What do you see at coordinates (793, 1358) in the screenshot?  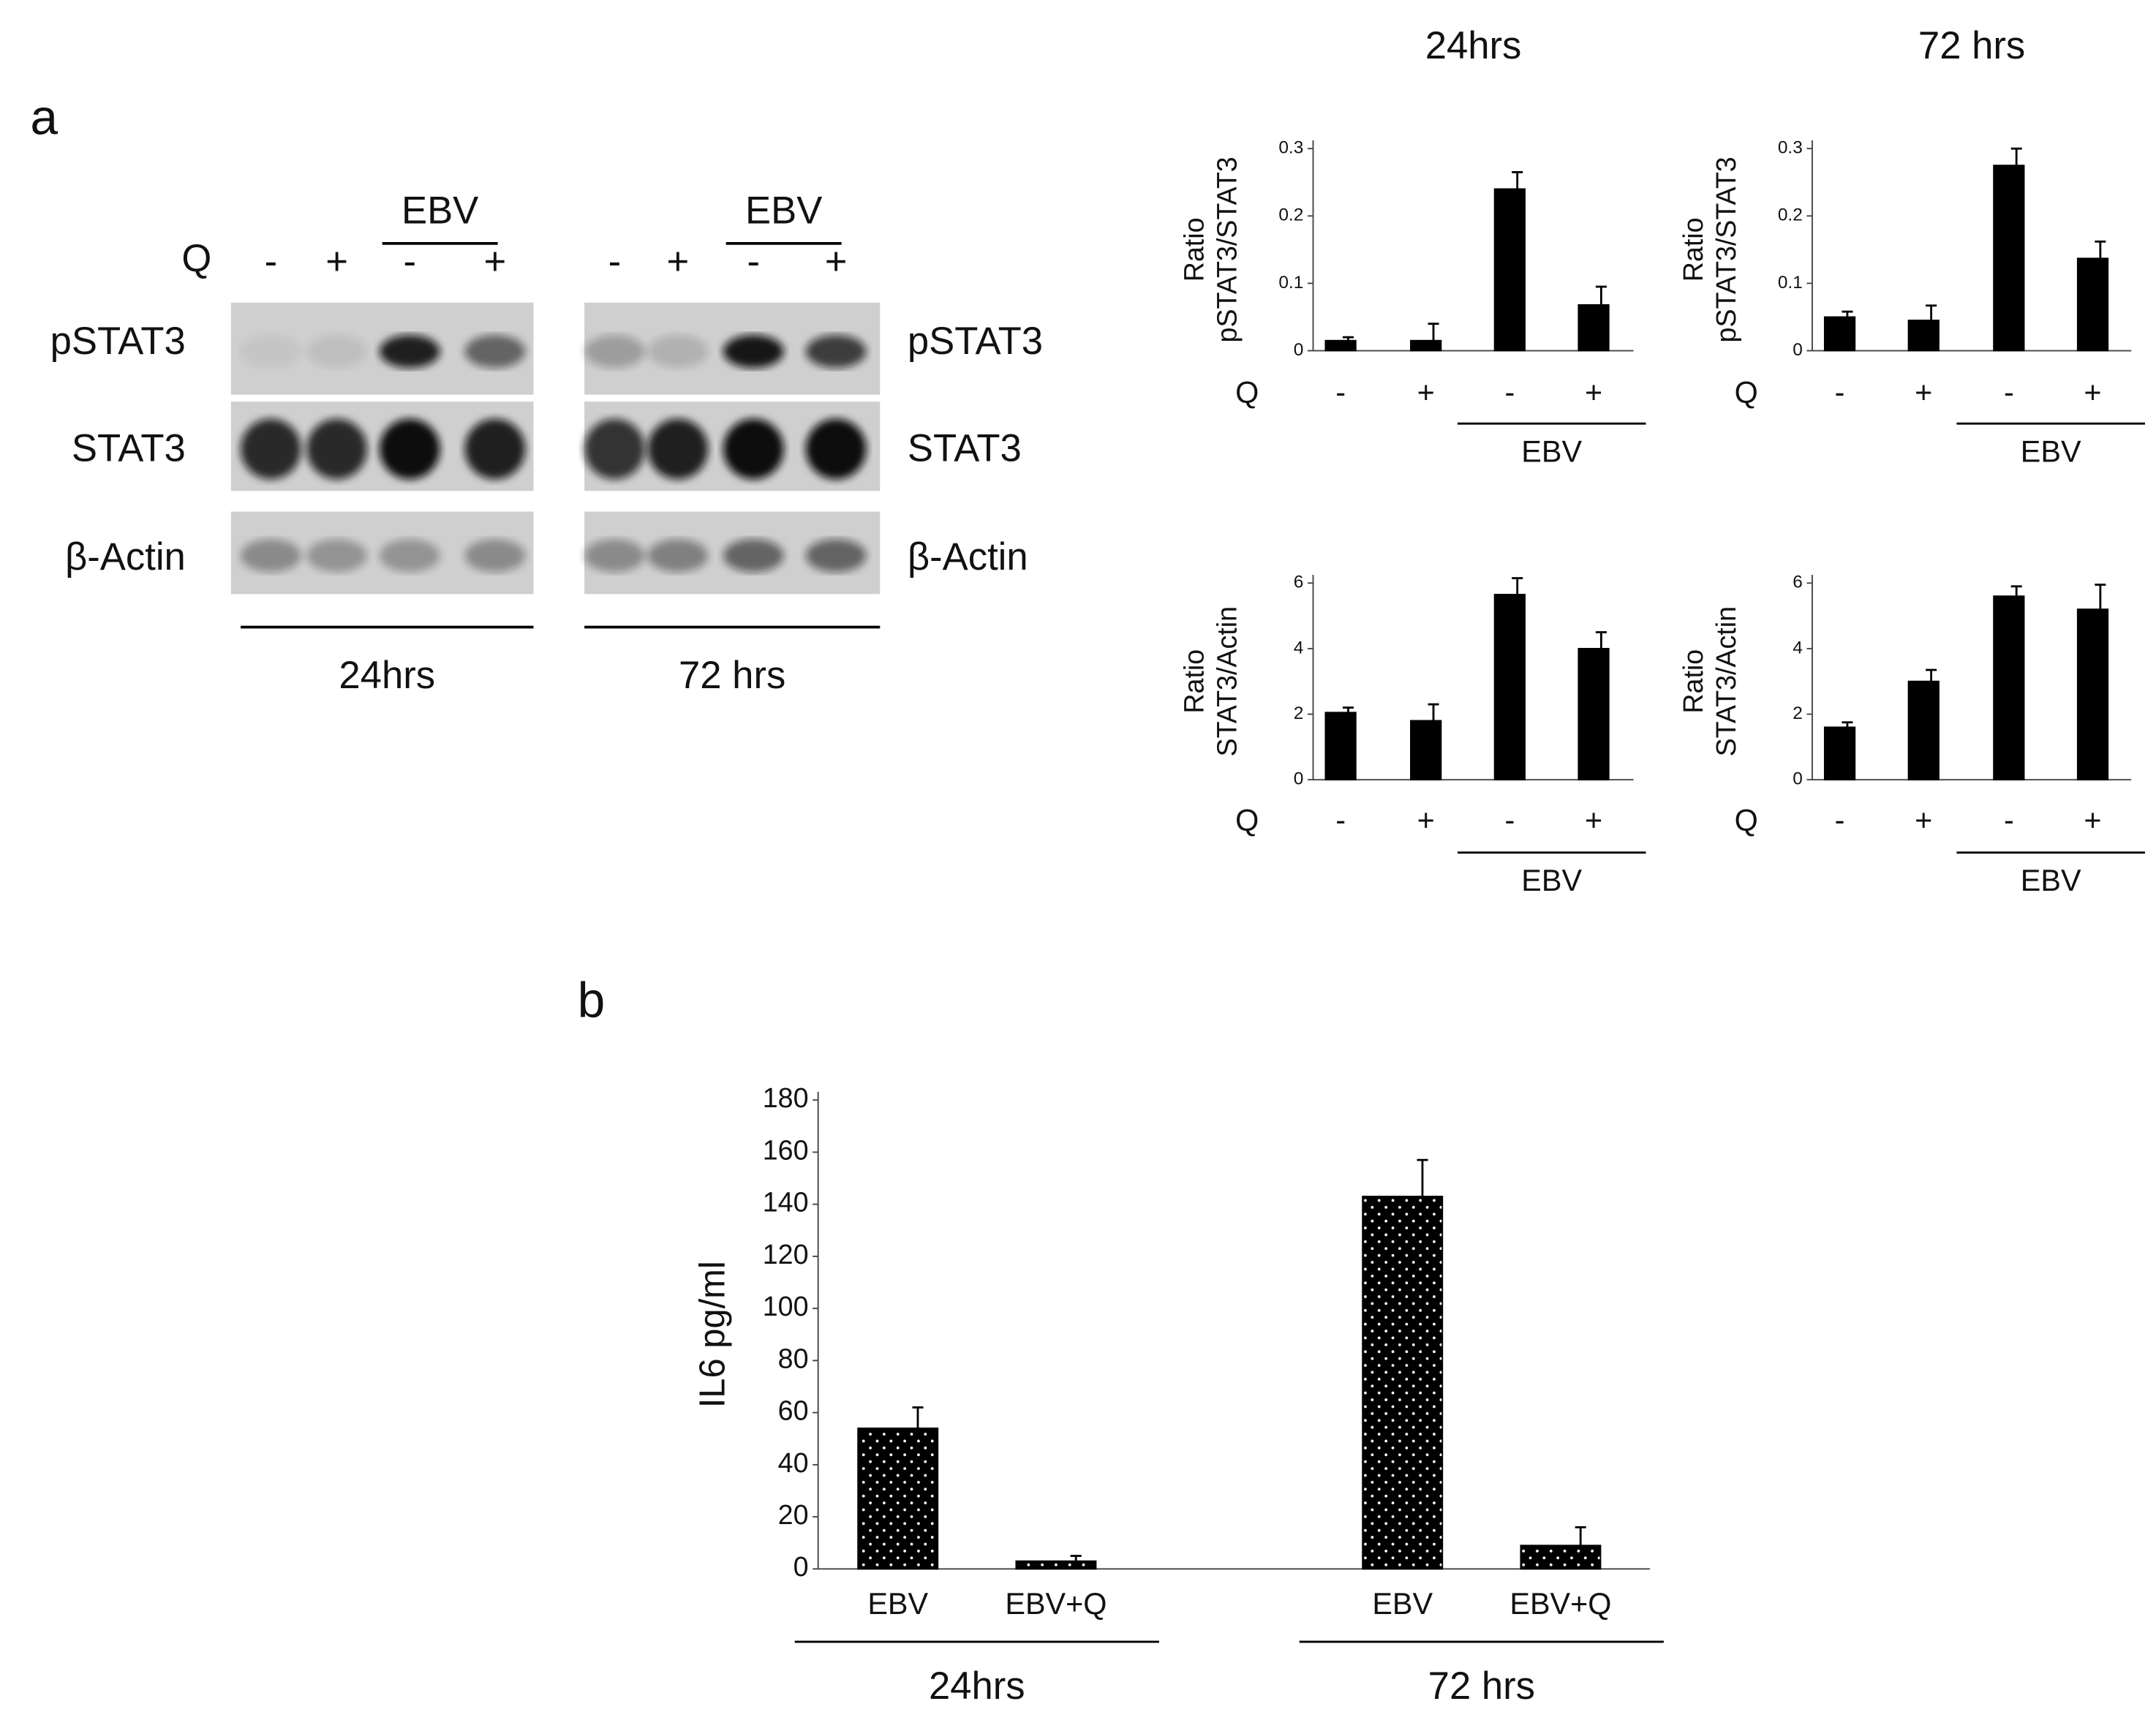 I see `y-tick-label: 80` at bounding box center [793, 1358].